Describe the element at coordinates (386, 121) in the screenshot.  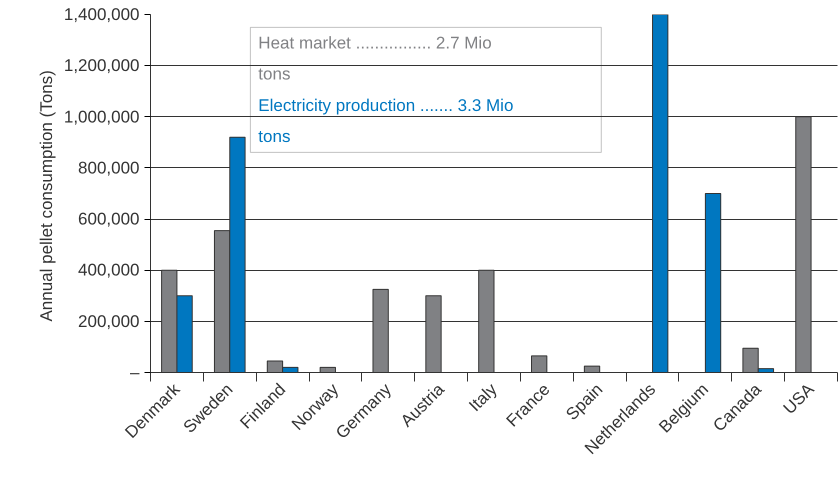
I see `series-label: Electricity production ....... 3.3 Mio tons` at that location.